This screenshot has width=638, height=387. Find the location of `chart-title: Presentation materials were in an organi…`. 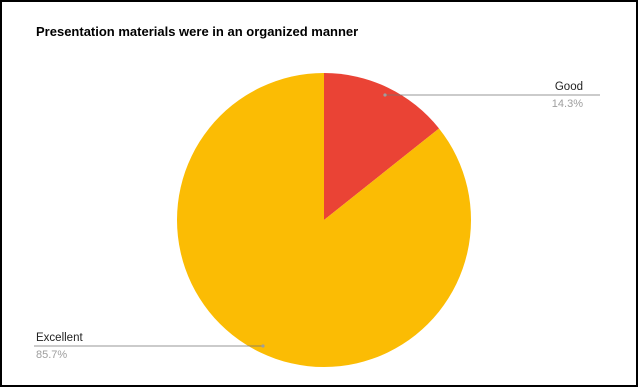

chart-title: Presentation materials were in an organi… is located at coordinates (197, 31).